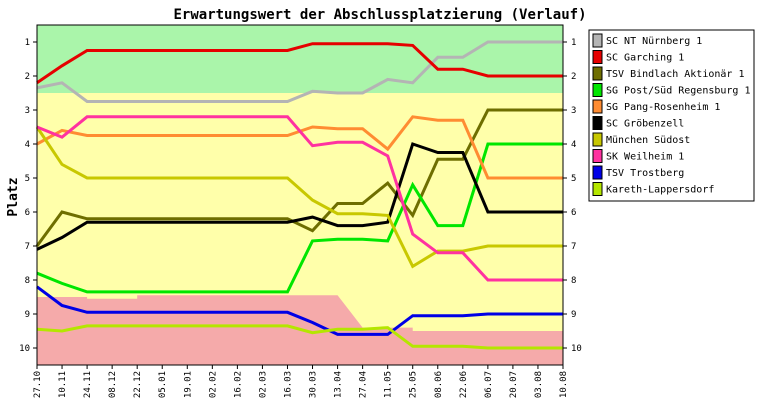 The height and width of the screenshot is (400, 760). I want to click on x-tick-label: 08.12, so click(113, 384).